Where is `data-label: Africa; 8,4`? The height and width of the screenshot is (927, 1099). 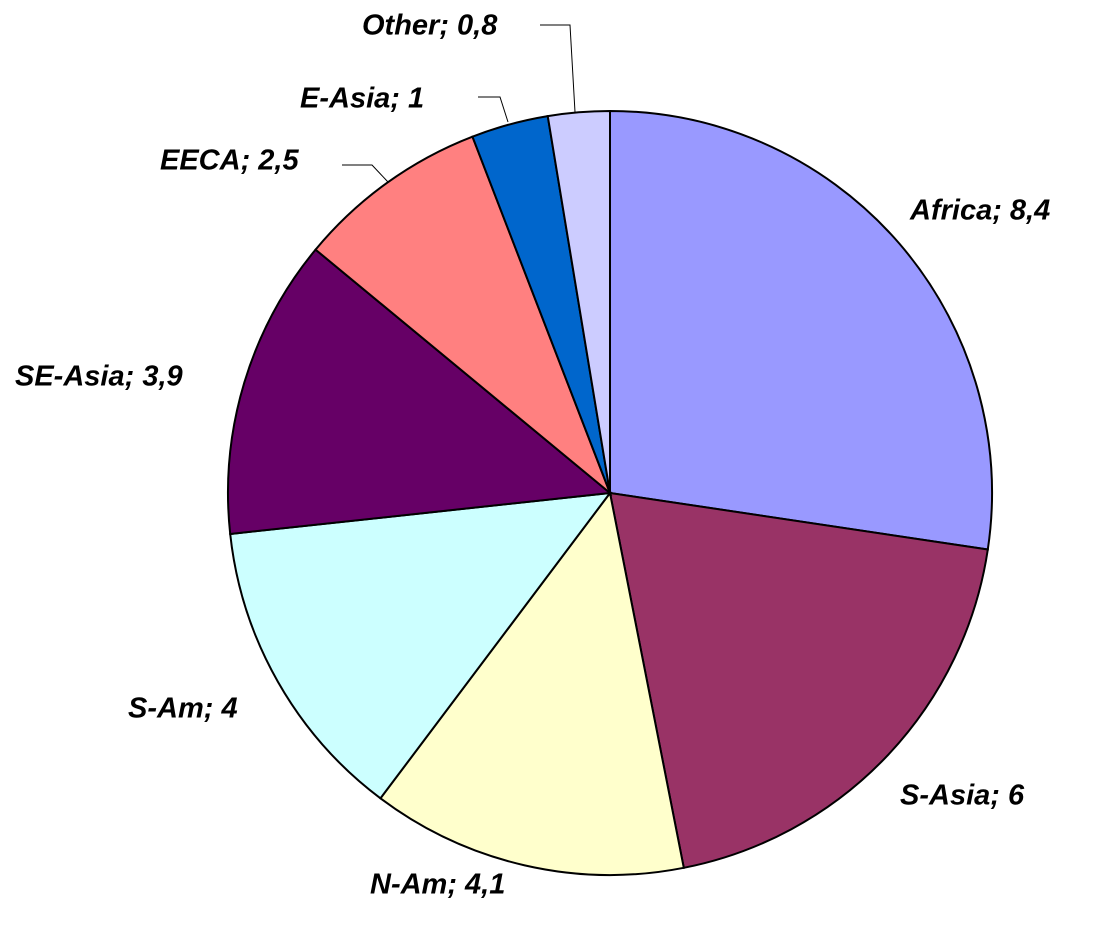
data-label: Africa; 8,4 is located at coordinates (979, 211).